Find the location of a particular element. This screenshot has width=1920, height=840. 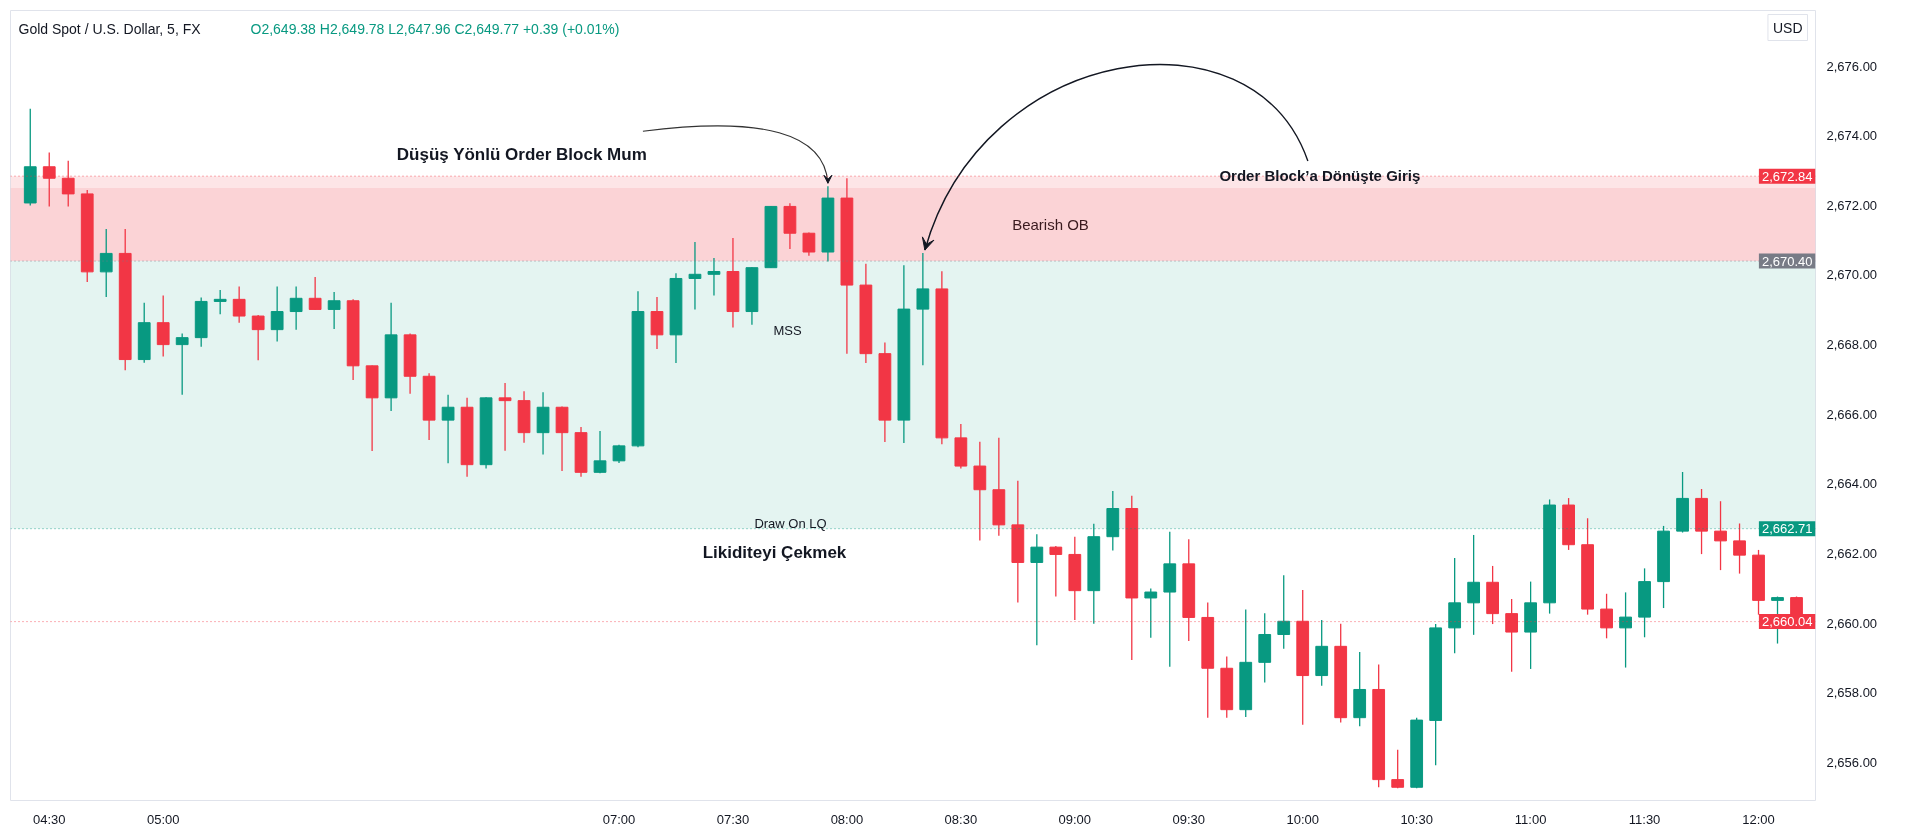

ref-line-label: 2,670.40 is located at coordinates (1787, 261).